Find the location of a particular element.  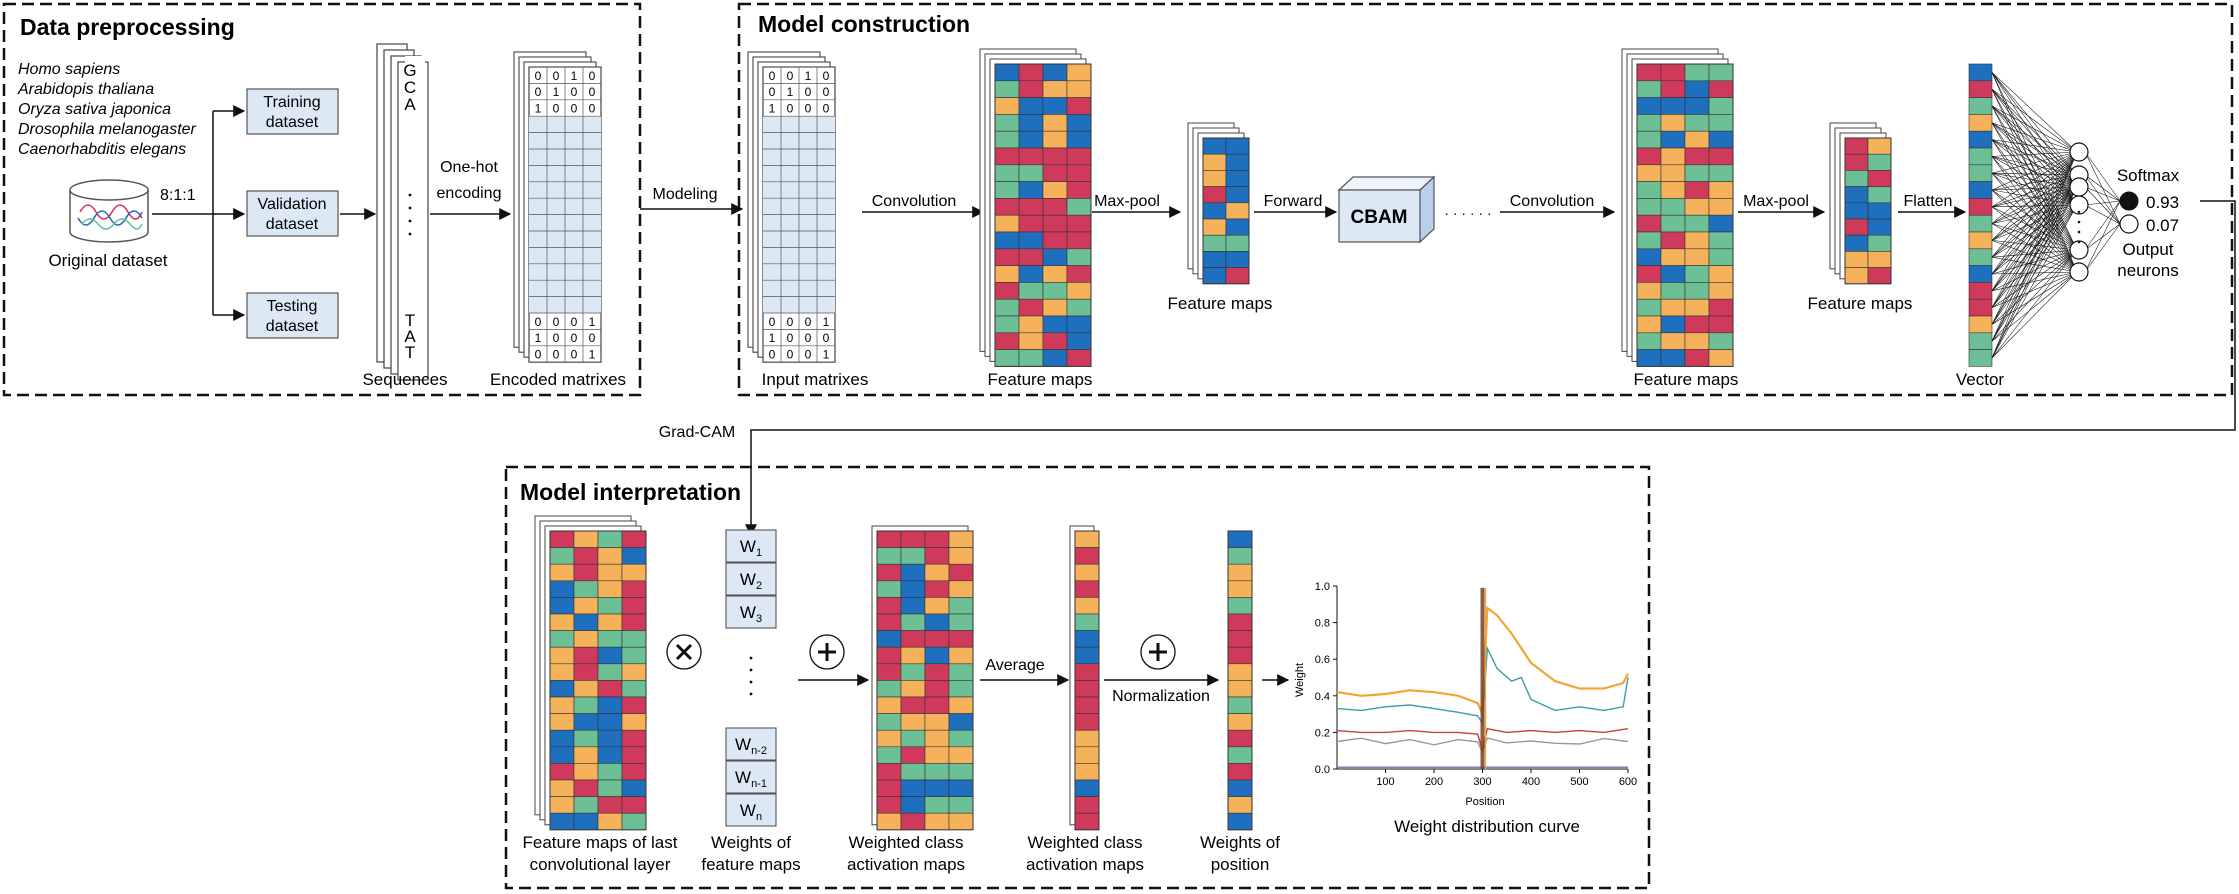

modeling-label: Modeling is located at coordinates (685, 194).